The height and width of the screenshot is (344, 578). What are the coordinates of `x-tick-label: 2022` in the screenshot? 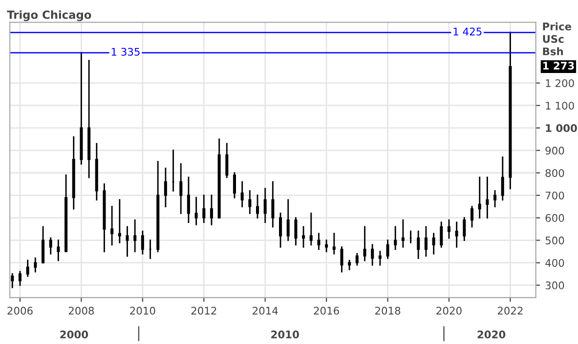 It's located at (510, 310).